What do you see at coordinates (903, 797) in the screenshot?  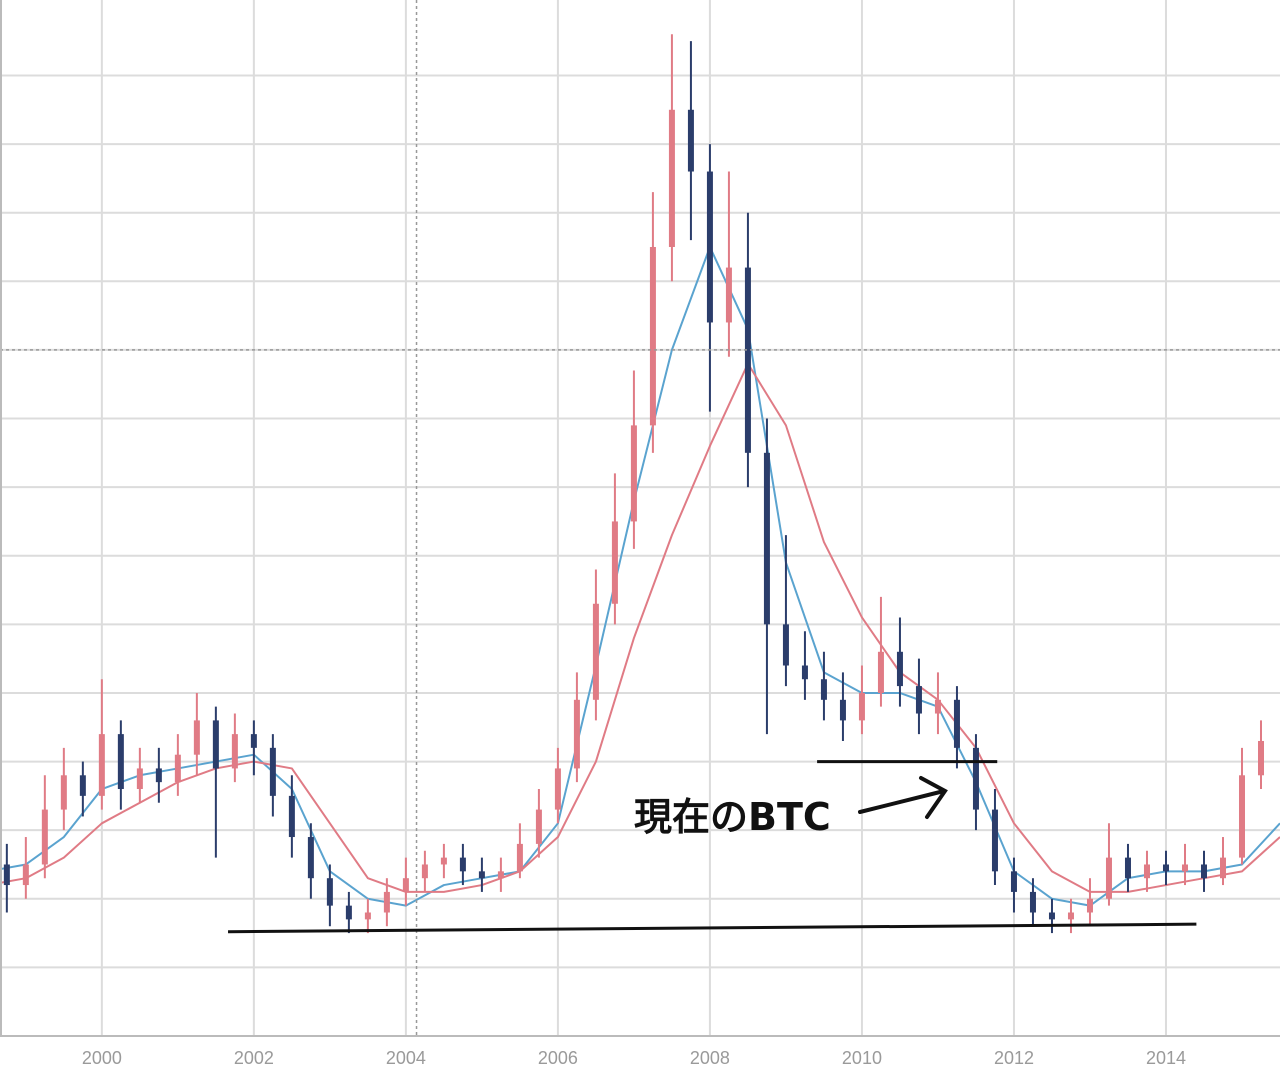 I see `arrow` at bounding box center [903, 797].